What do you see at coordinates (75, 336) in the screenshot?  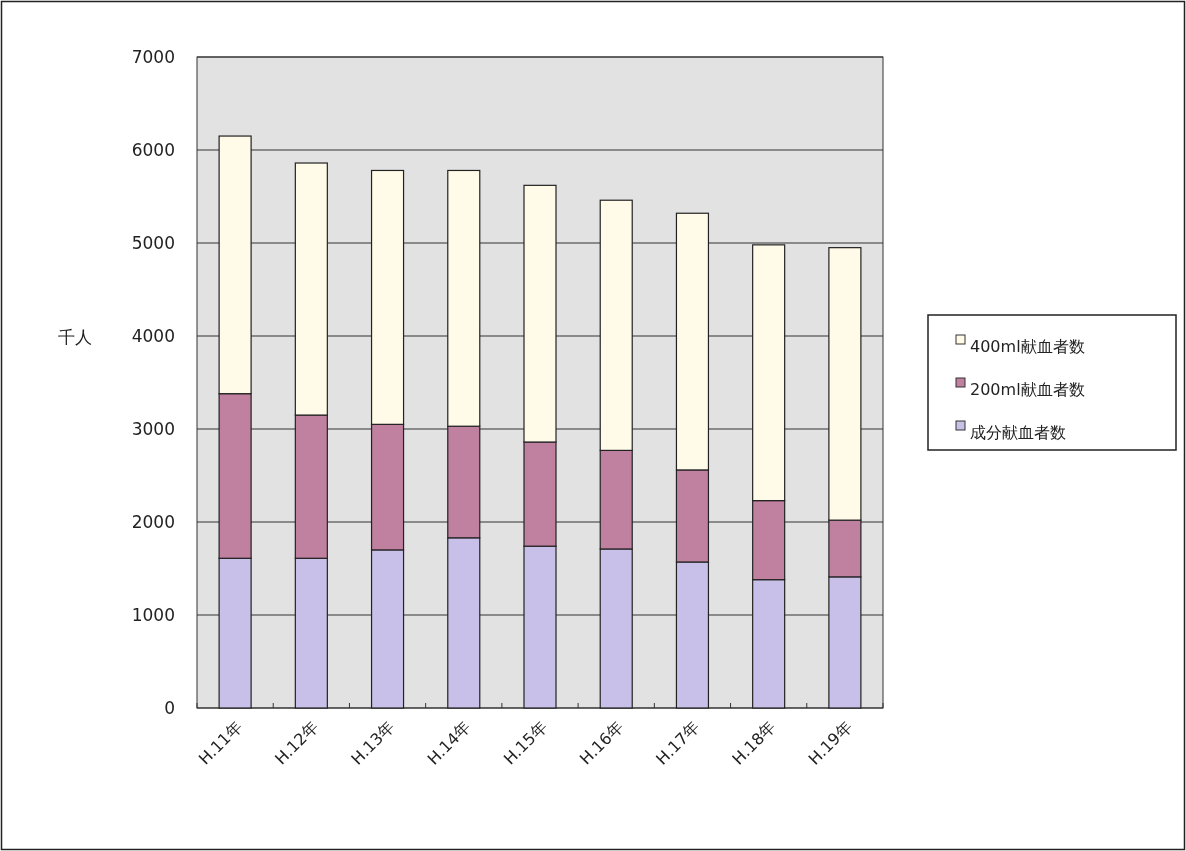 I see `y-axis-title: 千人` at bounding box center [75, 336].